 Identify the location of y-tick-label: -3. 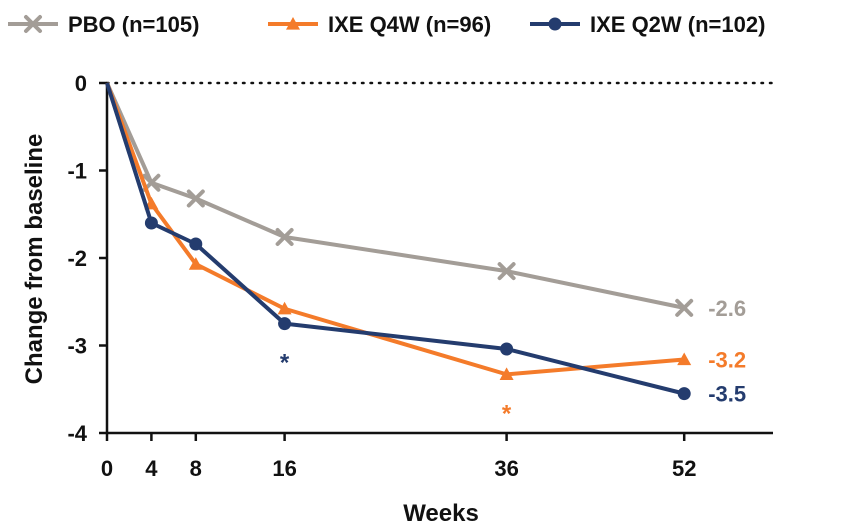
(77, 346).